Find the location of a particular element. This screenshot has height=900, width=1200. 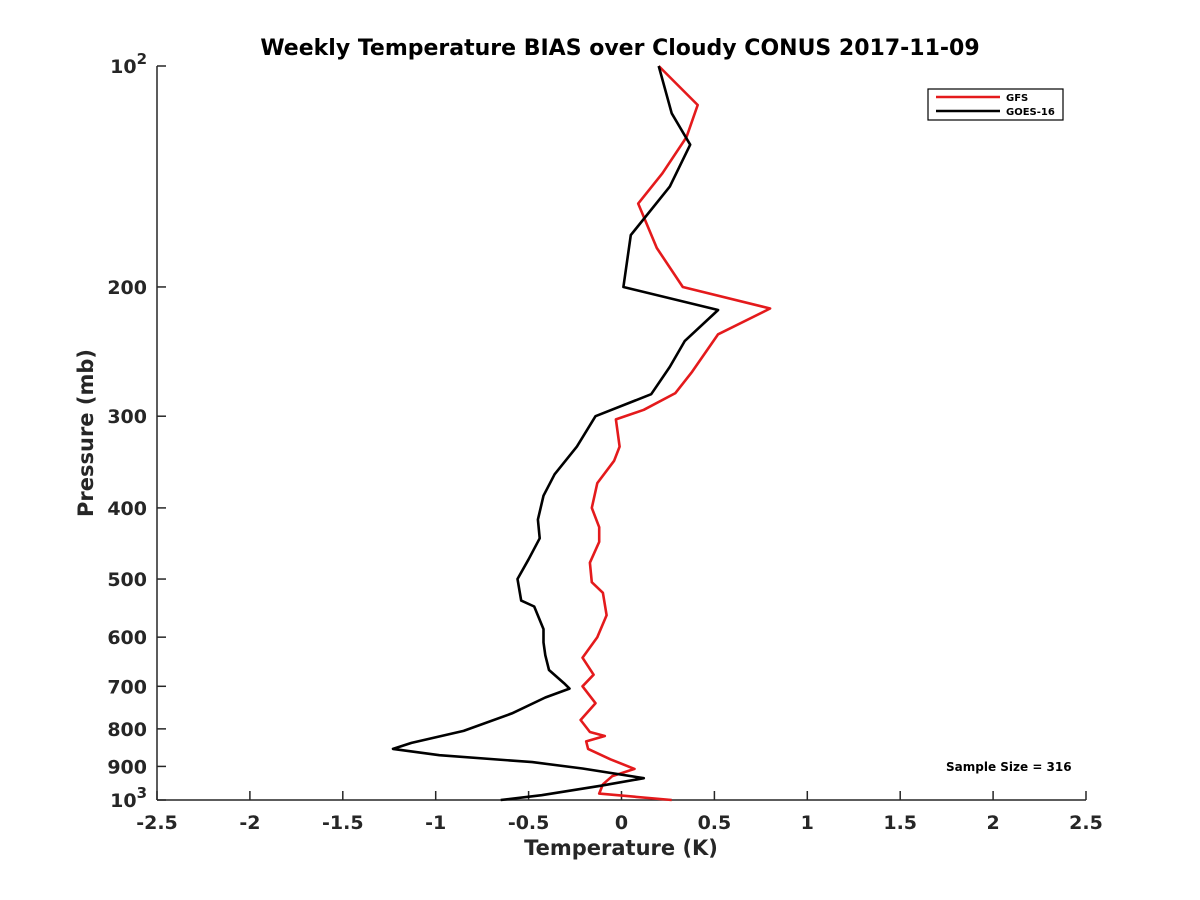

y-axis-title: Pressure (mb) is located at coordinates (86, 433).